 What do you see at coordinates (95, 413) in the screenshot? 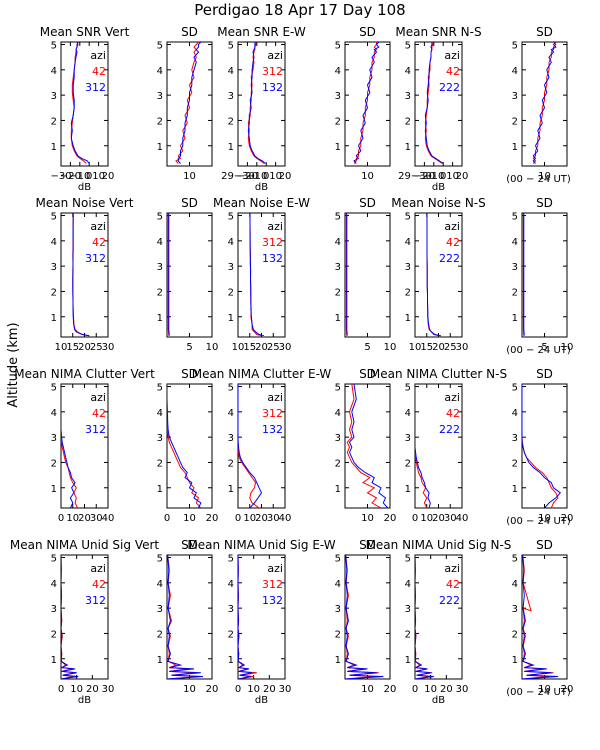
I see `legend: azi 42 312` at bounding box center [95, 413].